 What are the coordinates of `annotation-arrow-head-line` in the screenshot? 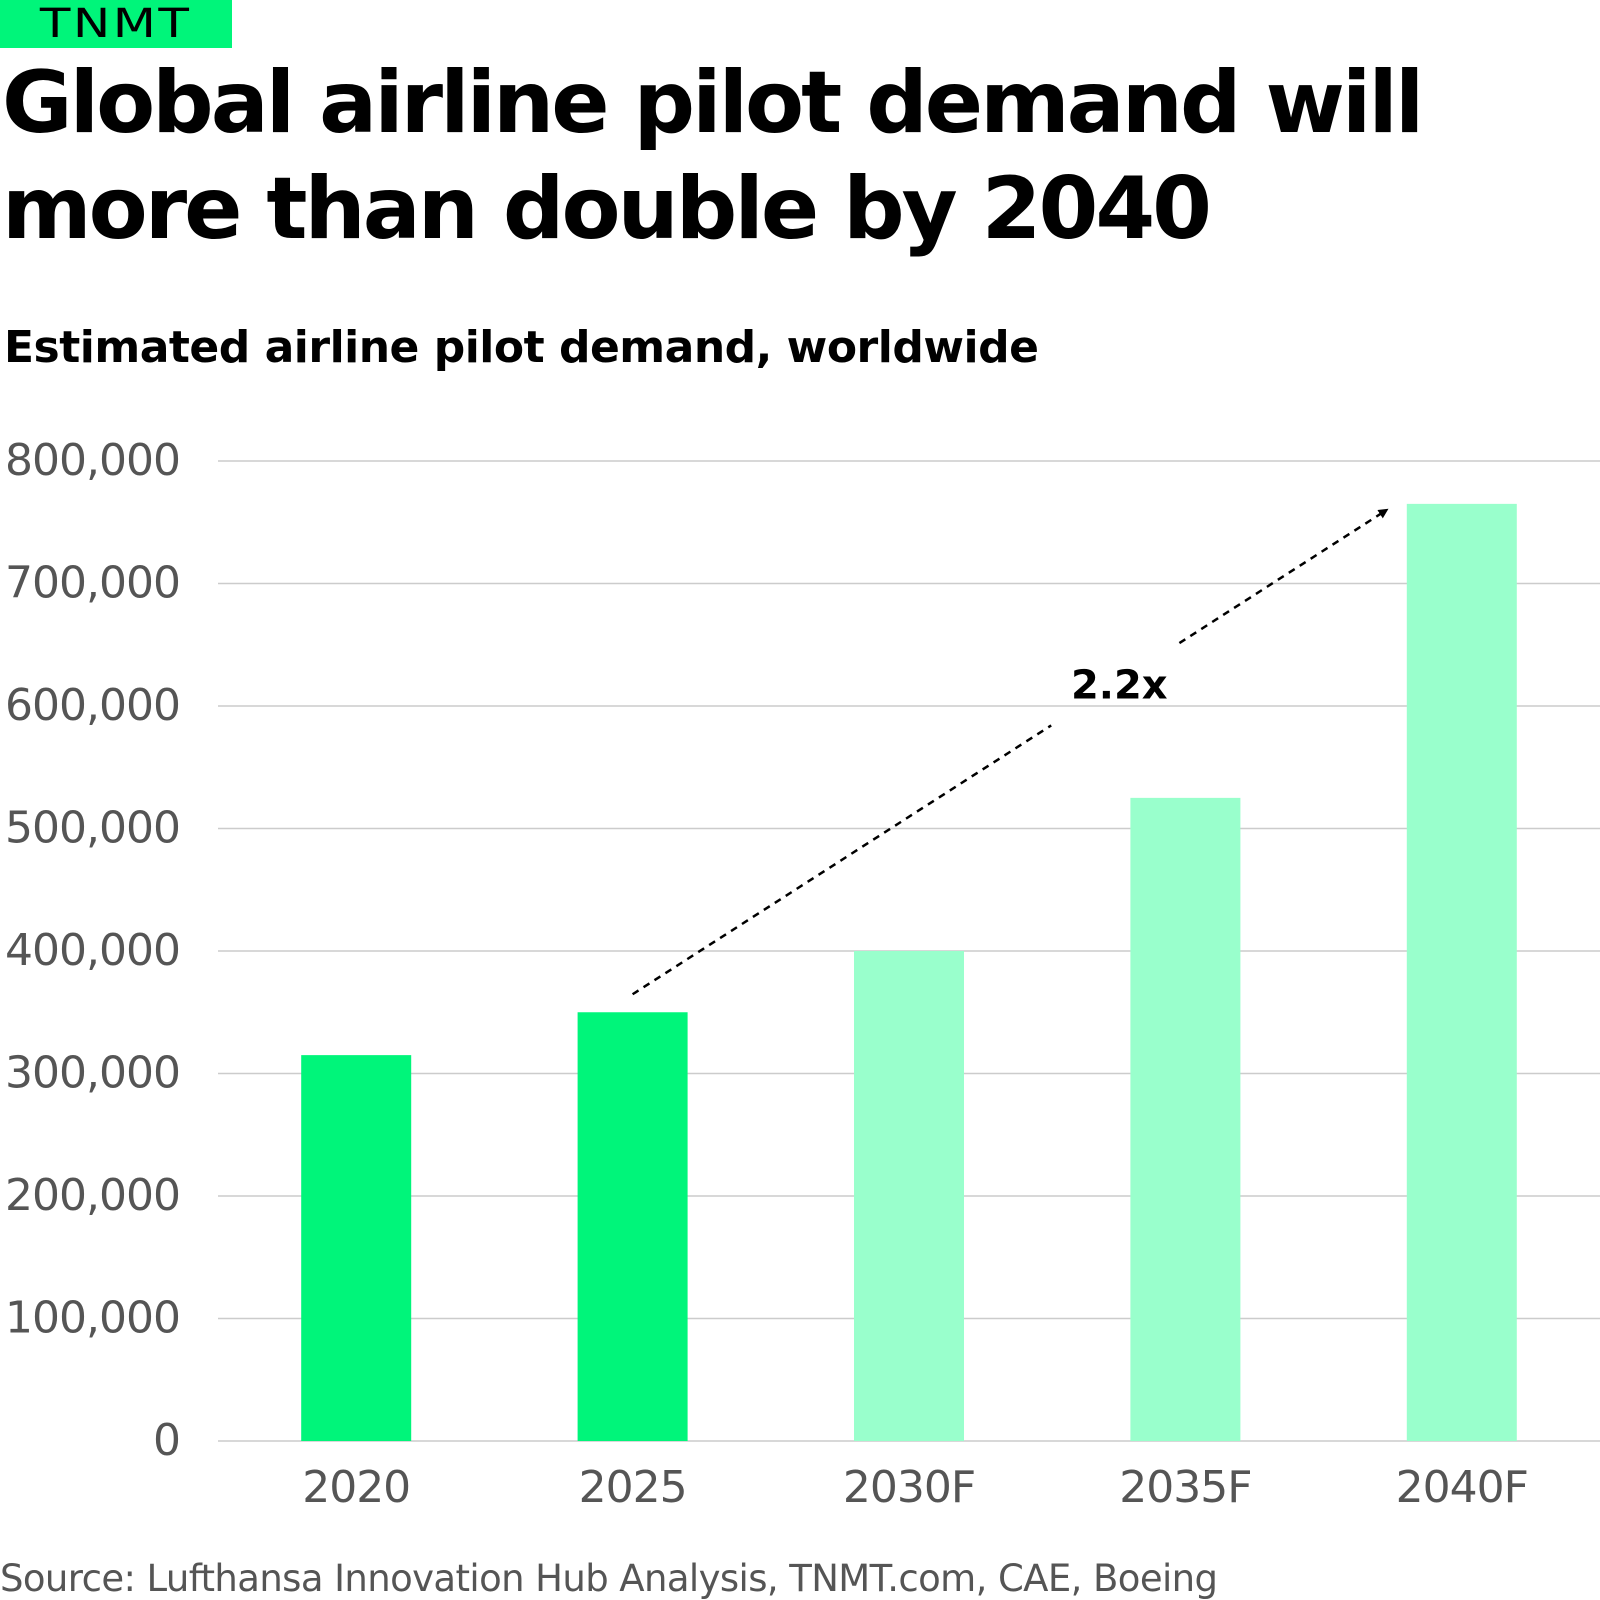 It's located at (1283, 576).